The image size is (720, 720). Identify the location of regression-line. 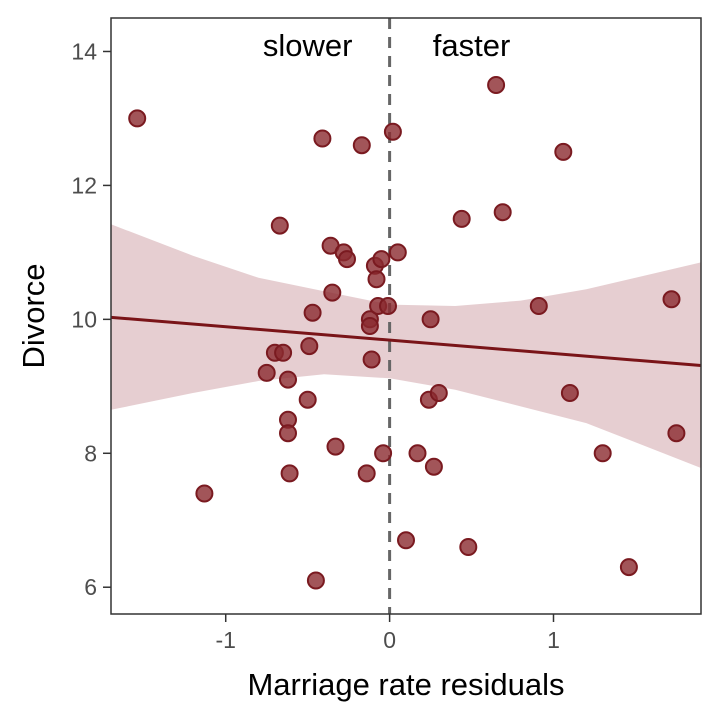
(406, 341).